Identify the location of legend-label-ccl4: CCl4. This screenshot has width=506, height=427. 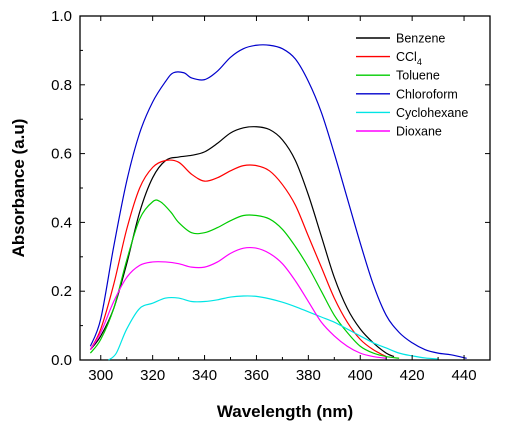
(409, 58).